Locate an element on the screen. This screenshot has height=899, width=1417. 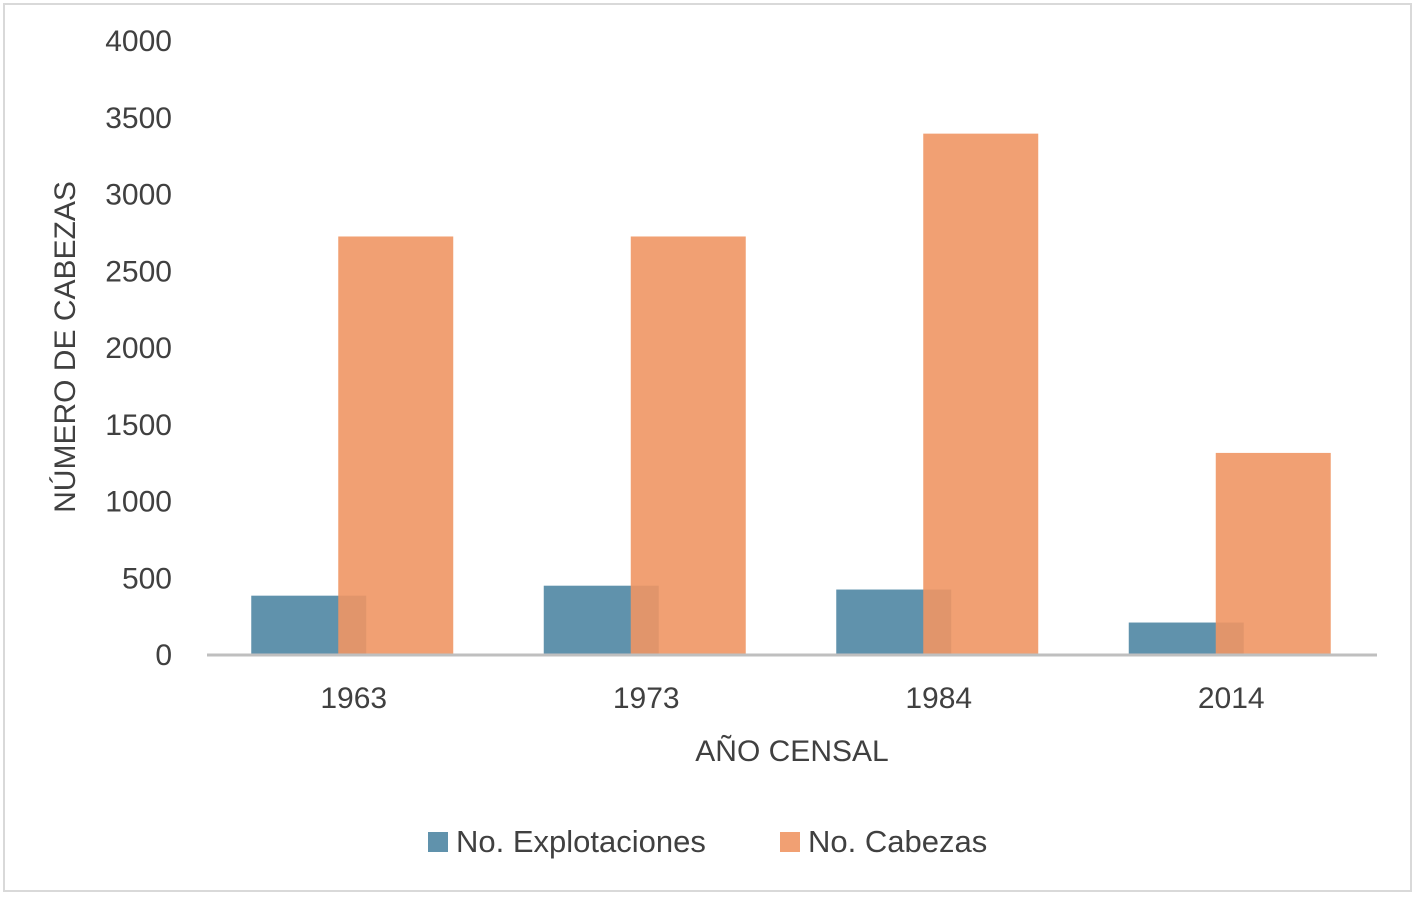
y-tick-label: 2000 is located at coordinates (138, 348).